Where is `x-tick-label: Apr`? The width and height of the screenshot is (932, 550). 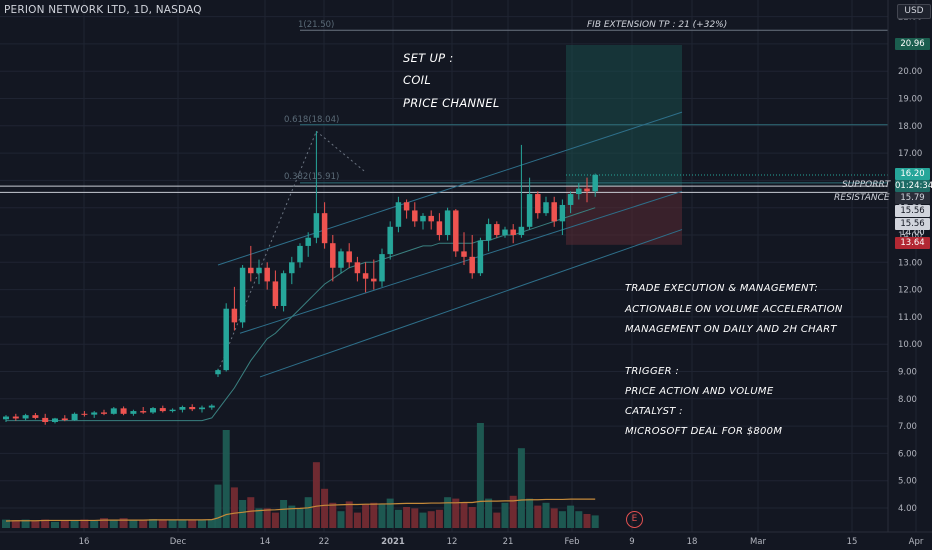 x-tick-label: Apr is located at coordinates (916, 542).